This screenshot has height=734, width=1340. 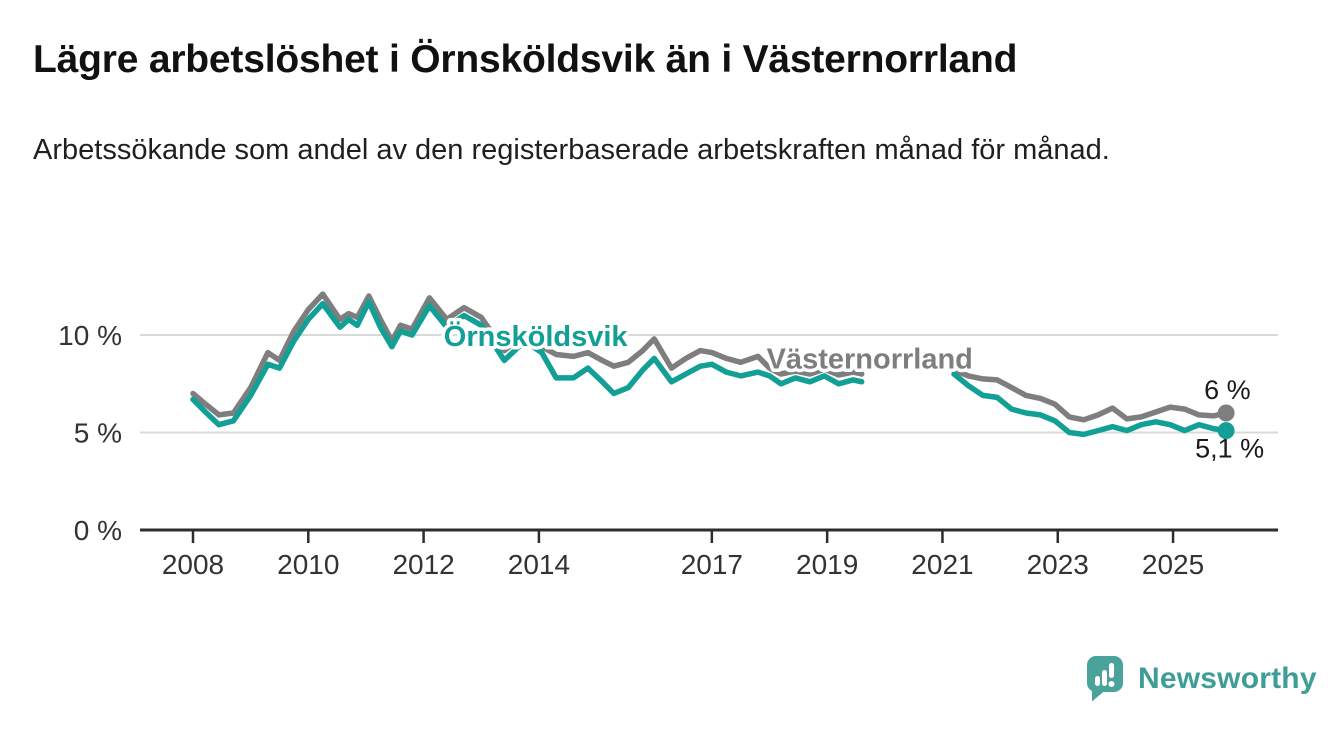 I want to click on line-ornskoldsvik, so click(x=709, y=368).